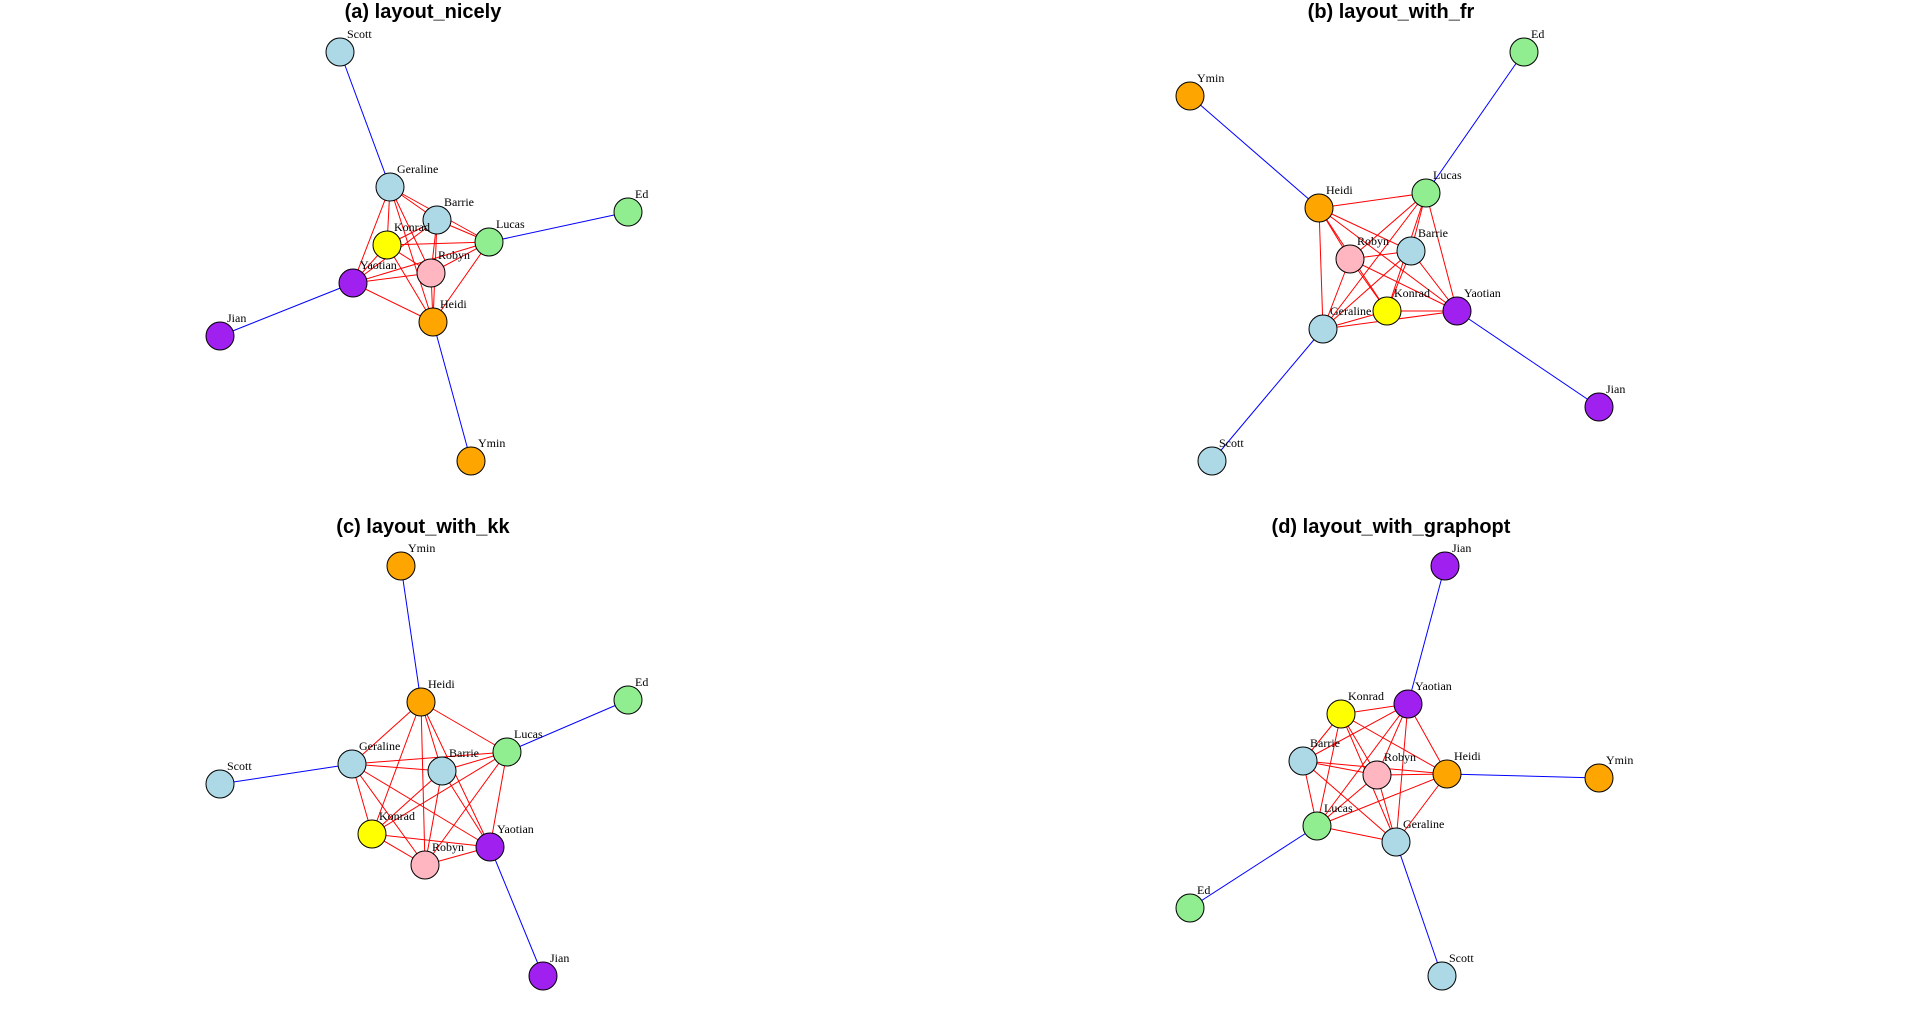 This screenshot has height=1017, width=1920. Describe the element at coordinates (433, 818) in the screenshot. I see `core-edge-barrie-robyn` at that location.